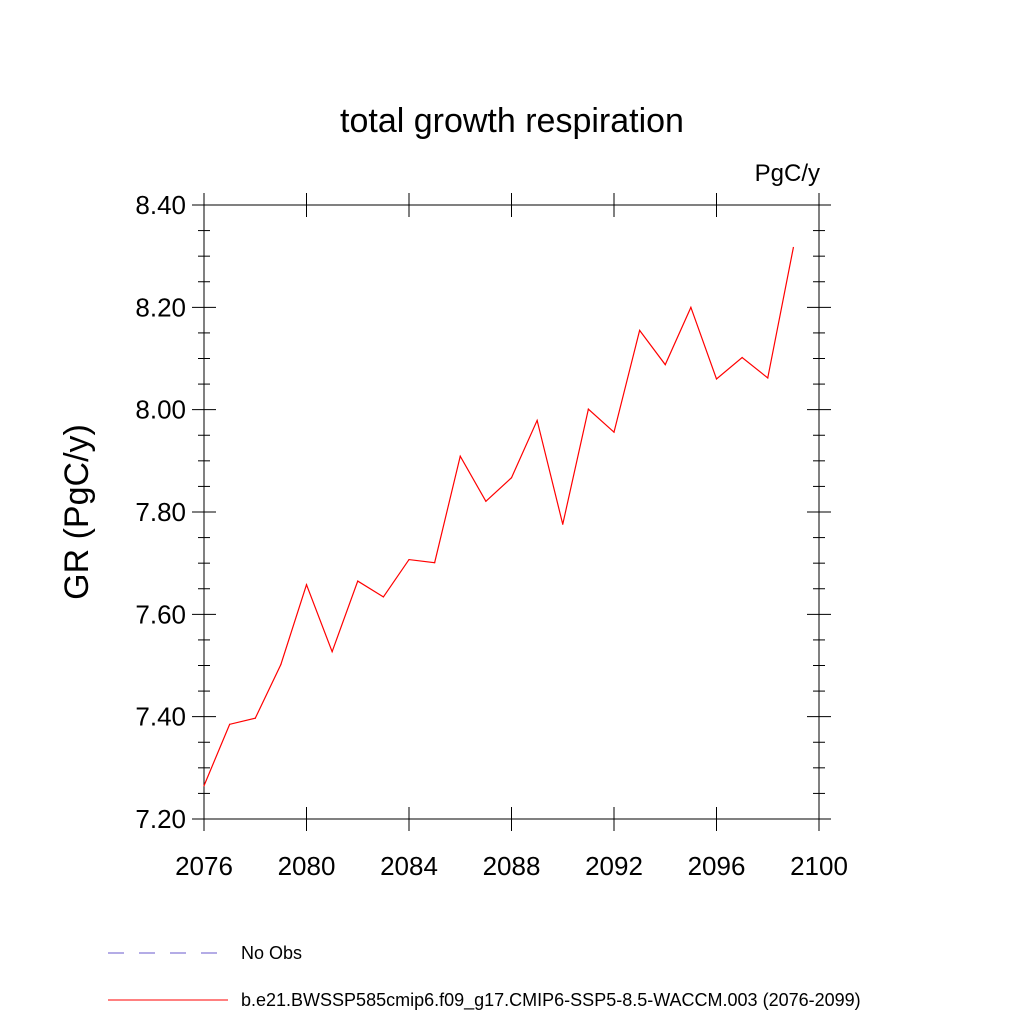 The image size is (1024, 1024). Describe the element at coordinates (160, 205) in the screenshot. I see `y-tick-label: 8.40` at that location.